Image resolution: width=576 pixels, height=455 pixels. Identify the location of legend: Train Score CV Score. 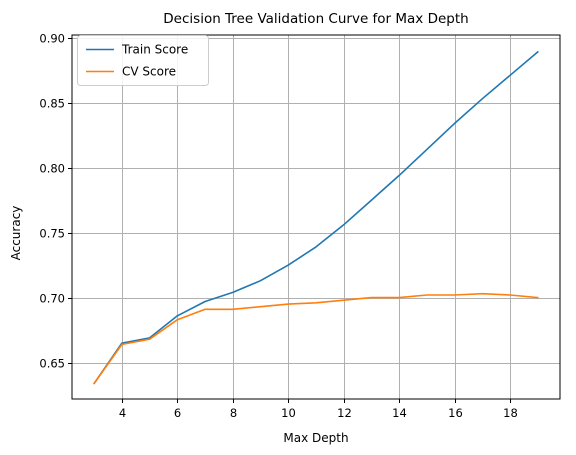
(143, 60).